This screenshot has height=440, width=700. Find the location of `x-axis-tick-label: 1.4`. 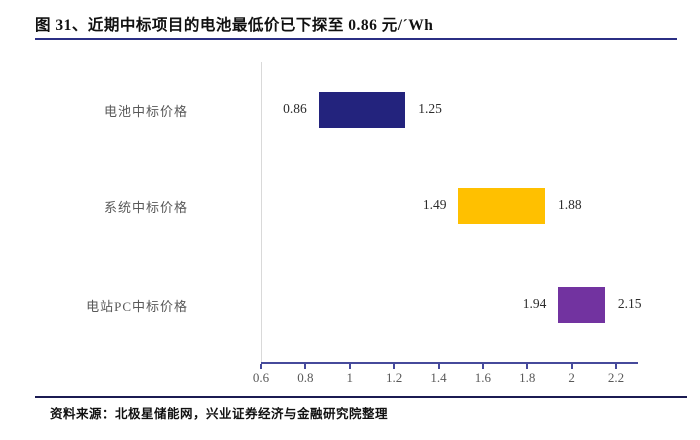

x-axis-tick-label: 1.4 is located at coordinates (438, 377).